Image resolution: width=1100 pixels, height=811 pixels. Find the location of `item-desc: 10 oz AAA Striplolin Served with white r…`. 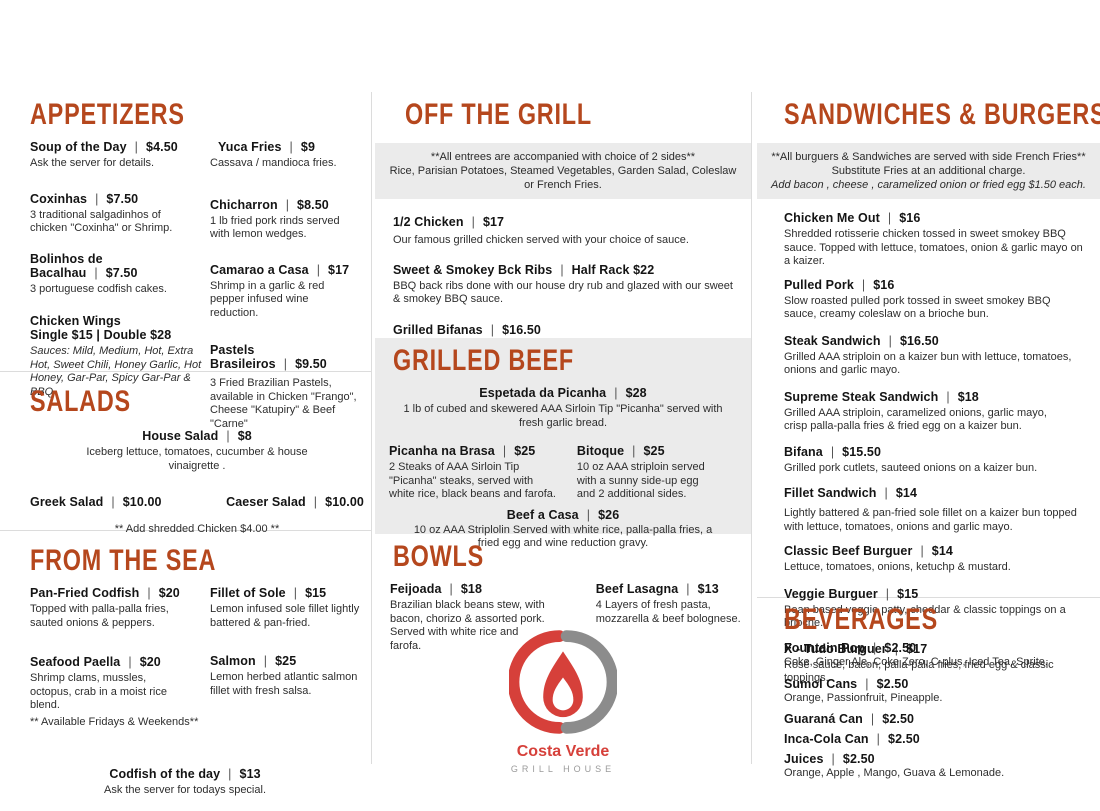

item-desc: 10 oz AAA Striplolin Served with white r… is located at coordinates (563, 536).